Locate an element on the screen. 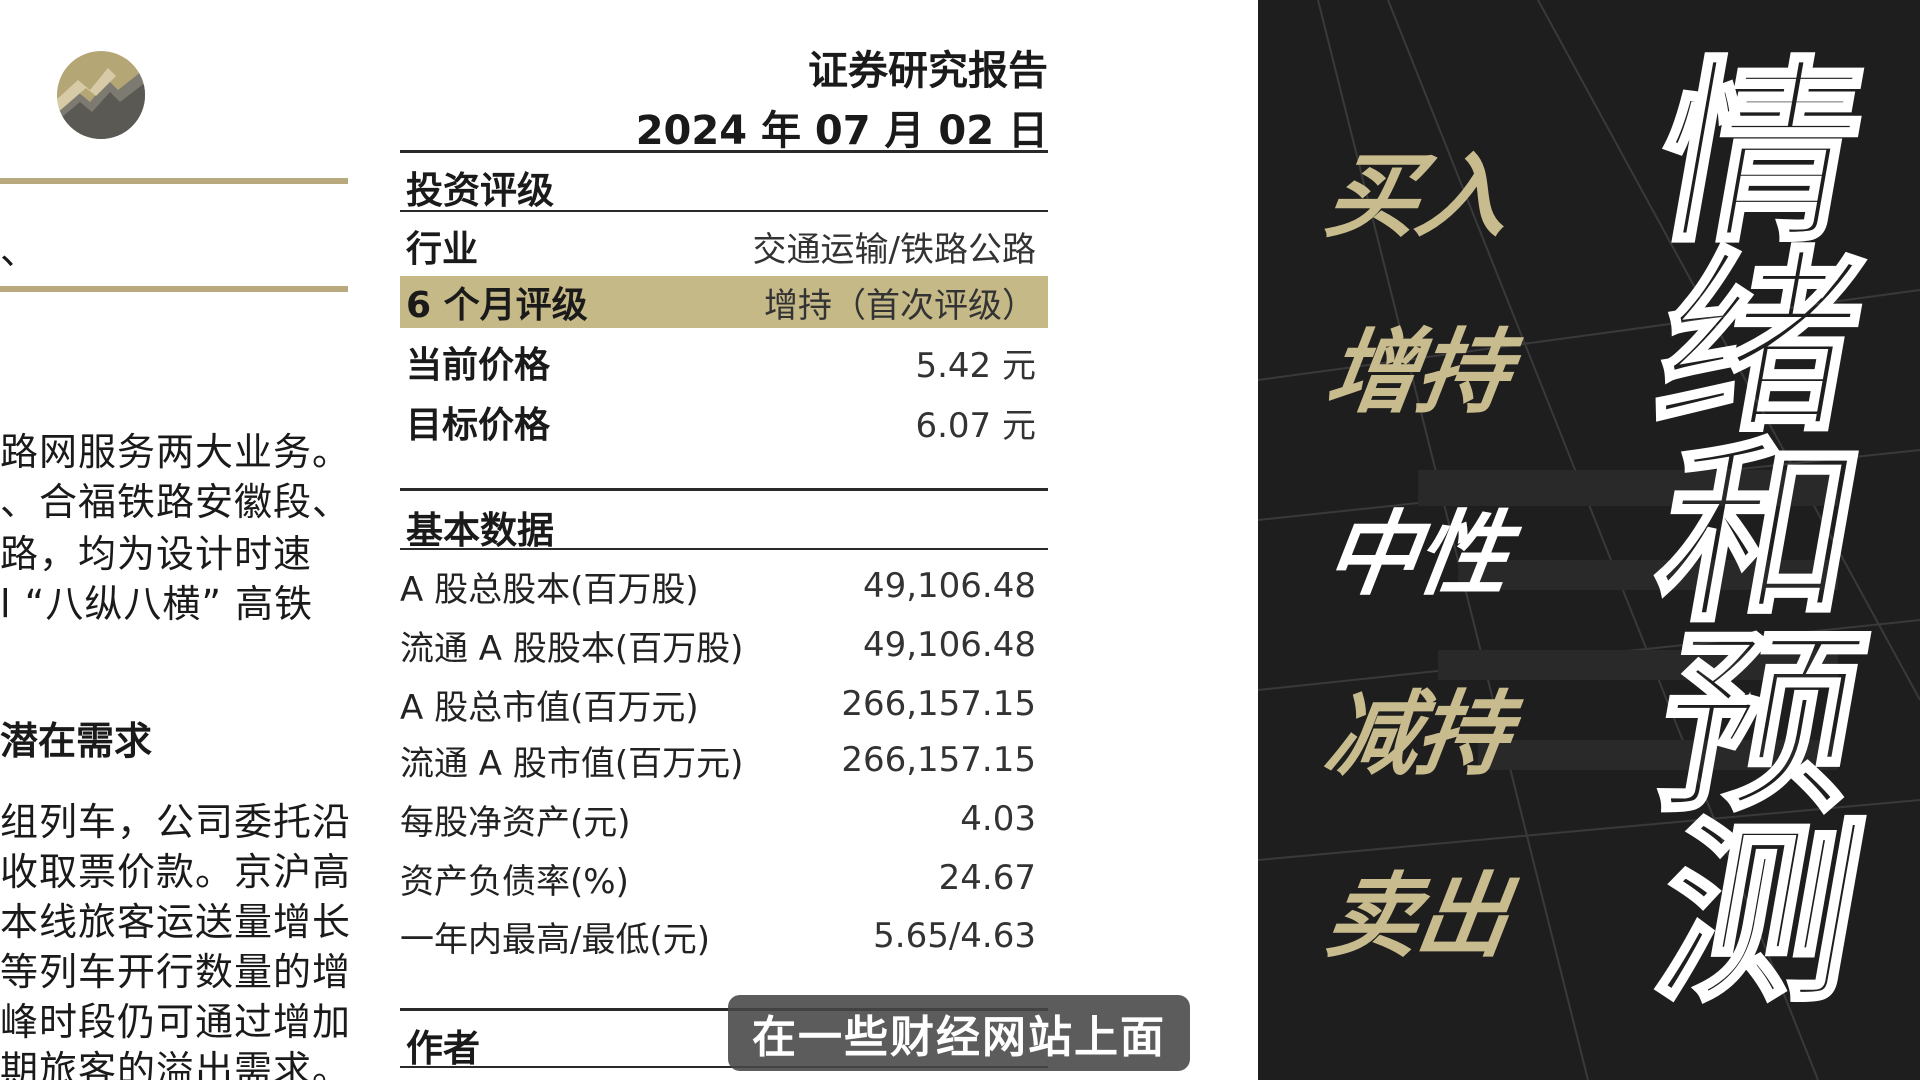 Image resolution: width=1920 pixels, height=1080 pixels. rating-buy: 买入 is located at coordinates (1417, 196).